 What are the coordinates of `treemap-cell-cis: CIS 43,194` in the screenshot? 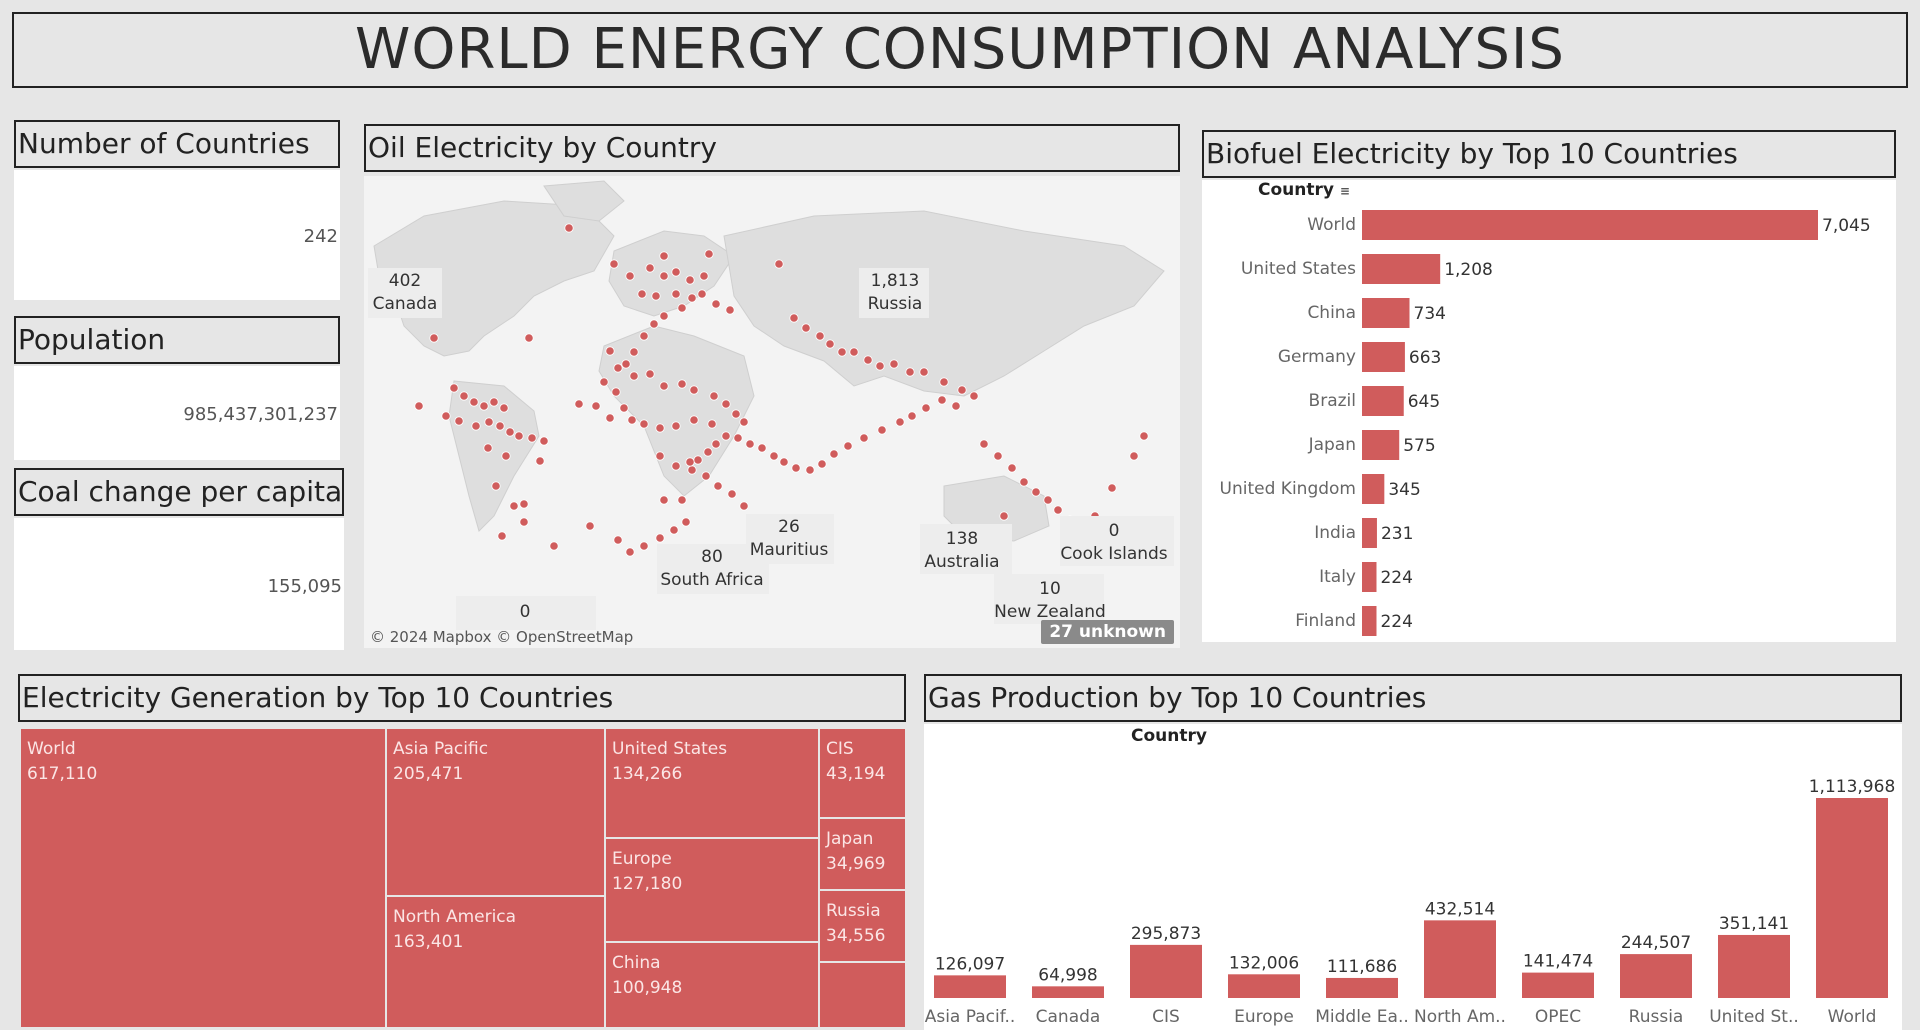 It's located at (862, 773).